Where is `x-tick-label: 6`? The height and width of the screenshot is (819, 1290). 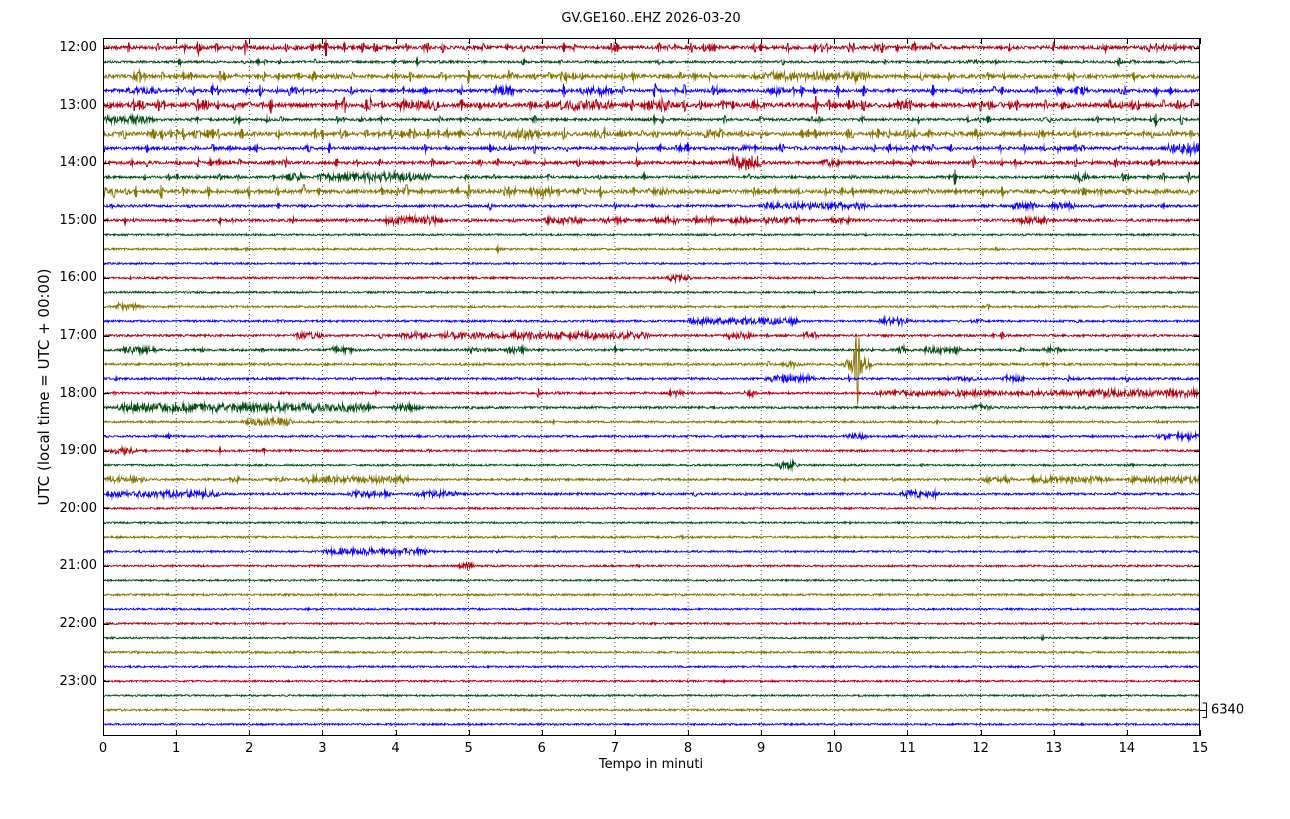
x-tick-label: 6 is located at coordinates (541, 748).